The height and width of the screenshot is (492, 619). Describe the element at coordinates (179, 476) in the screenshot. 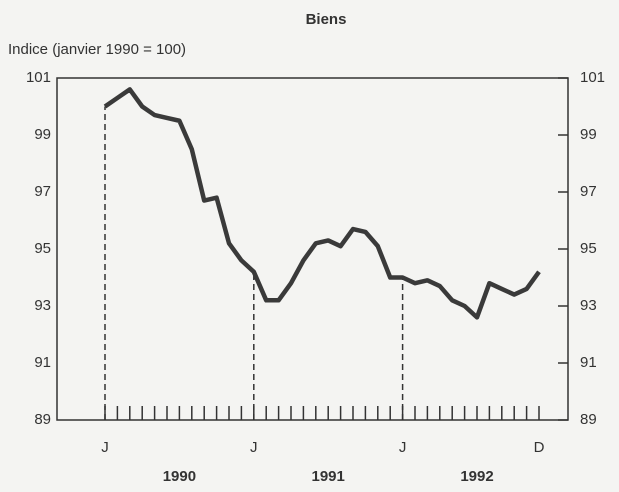

I see `year-label: 1990` at that location.